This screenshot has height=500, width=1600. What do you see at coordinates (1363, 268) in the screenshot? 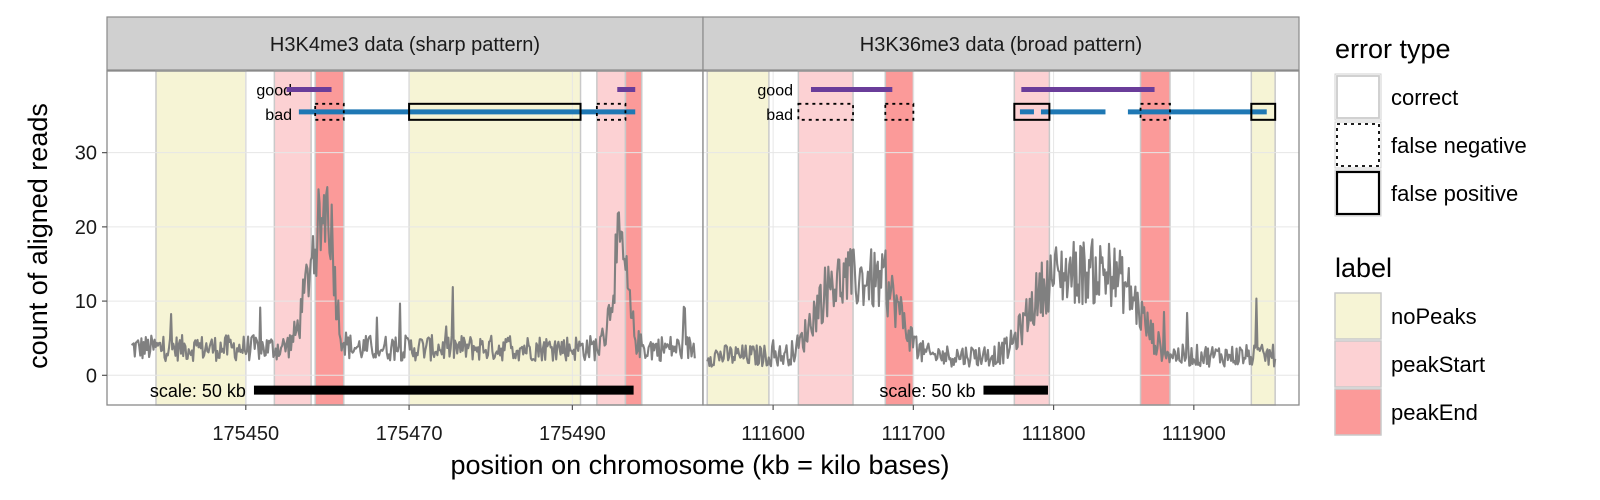
I see `legend-label-title: label` at bounding box center [1363, 268].